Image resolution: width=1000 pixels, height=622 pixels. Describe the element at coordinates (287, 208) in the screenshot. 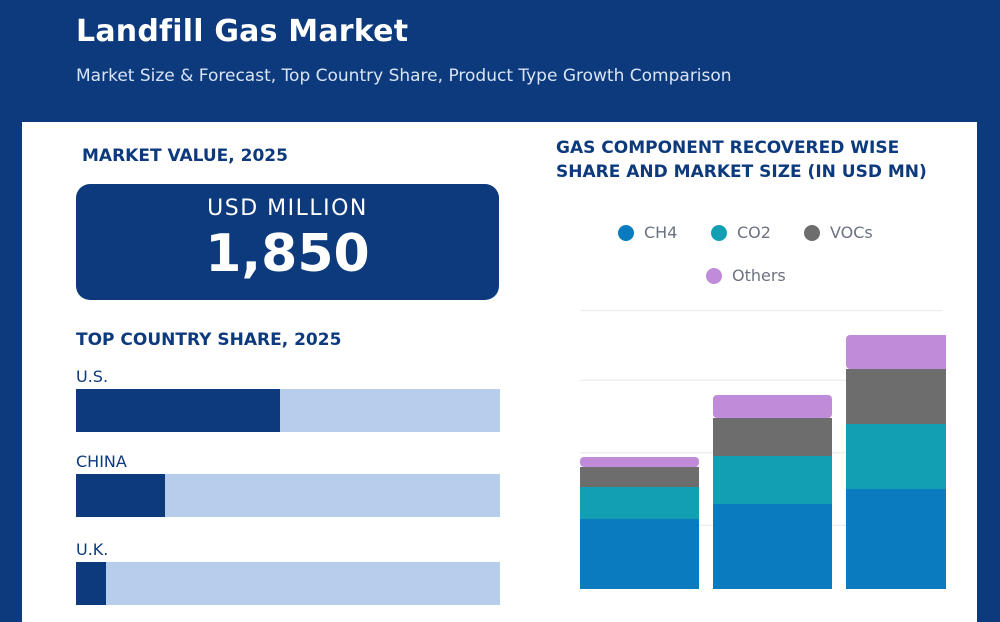

I see `market-value-unit: USD MILLION` at that location.